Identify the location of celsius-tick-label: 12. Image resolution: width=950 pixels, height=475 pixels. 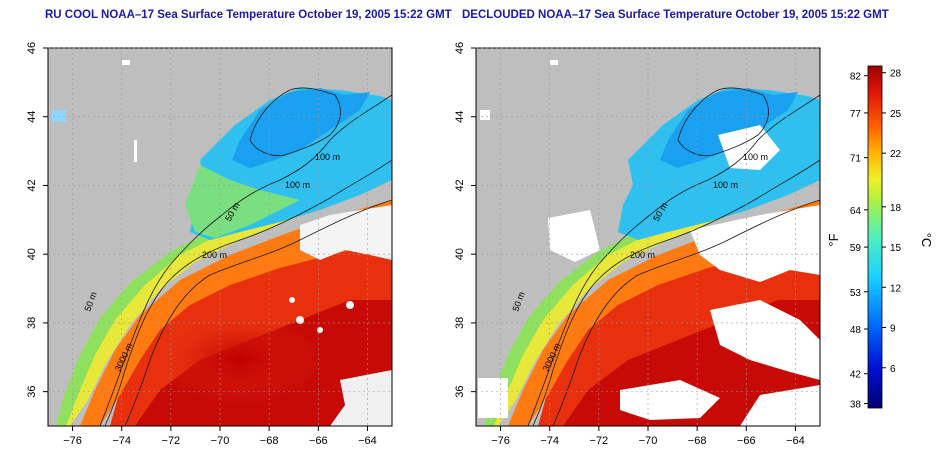
(896, 288).